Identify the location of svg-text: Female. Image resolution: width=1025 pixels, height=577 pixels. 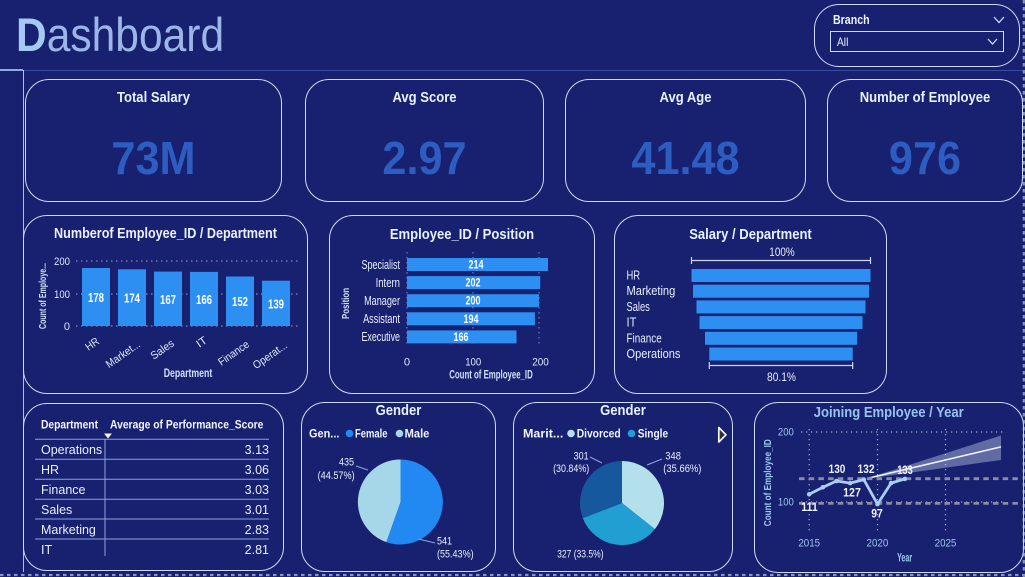
(371, 434).